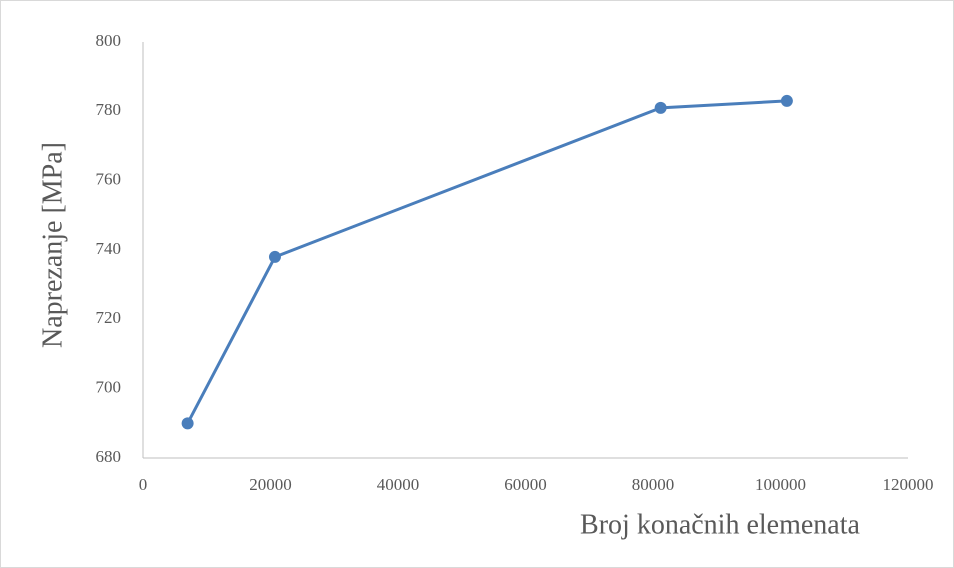  I want to click on x-tick-label: 80000, so click(653, 484).